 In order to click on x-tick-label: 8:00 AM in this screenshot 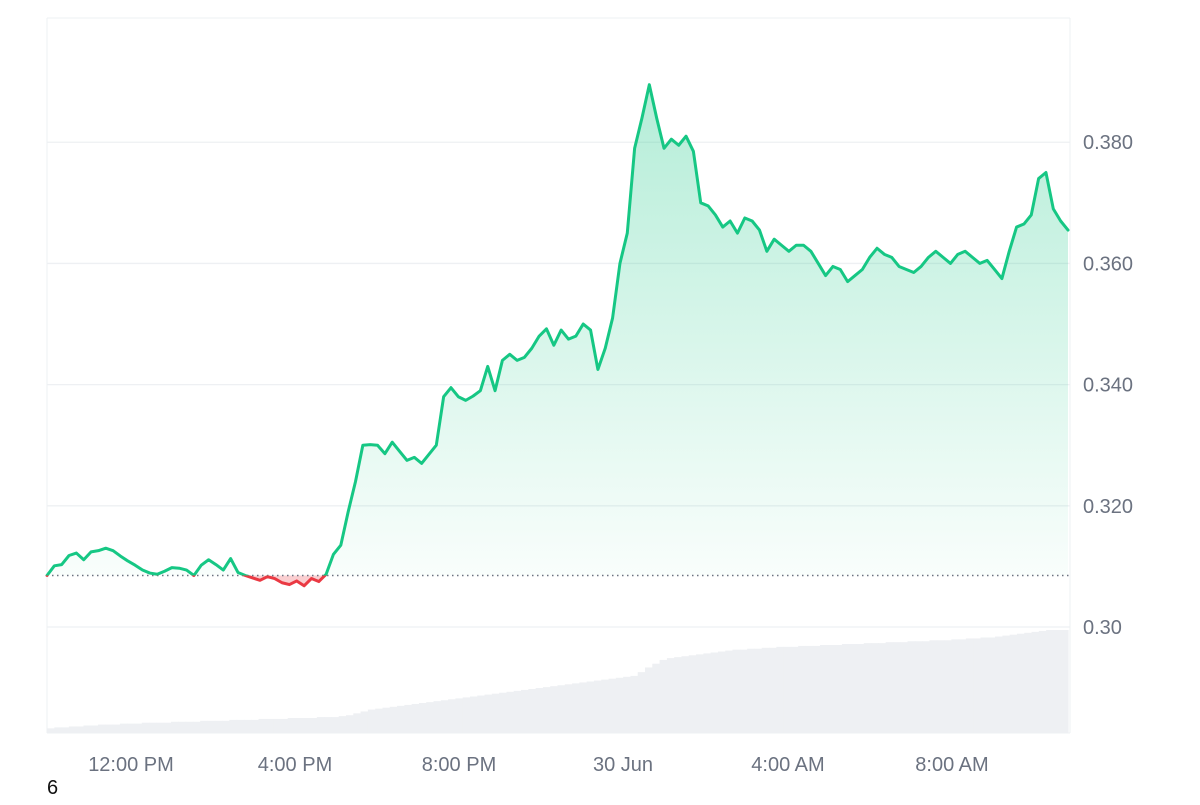, I will do `click(951, 765)`.